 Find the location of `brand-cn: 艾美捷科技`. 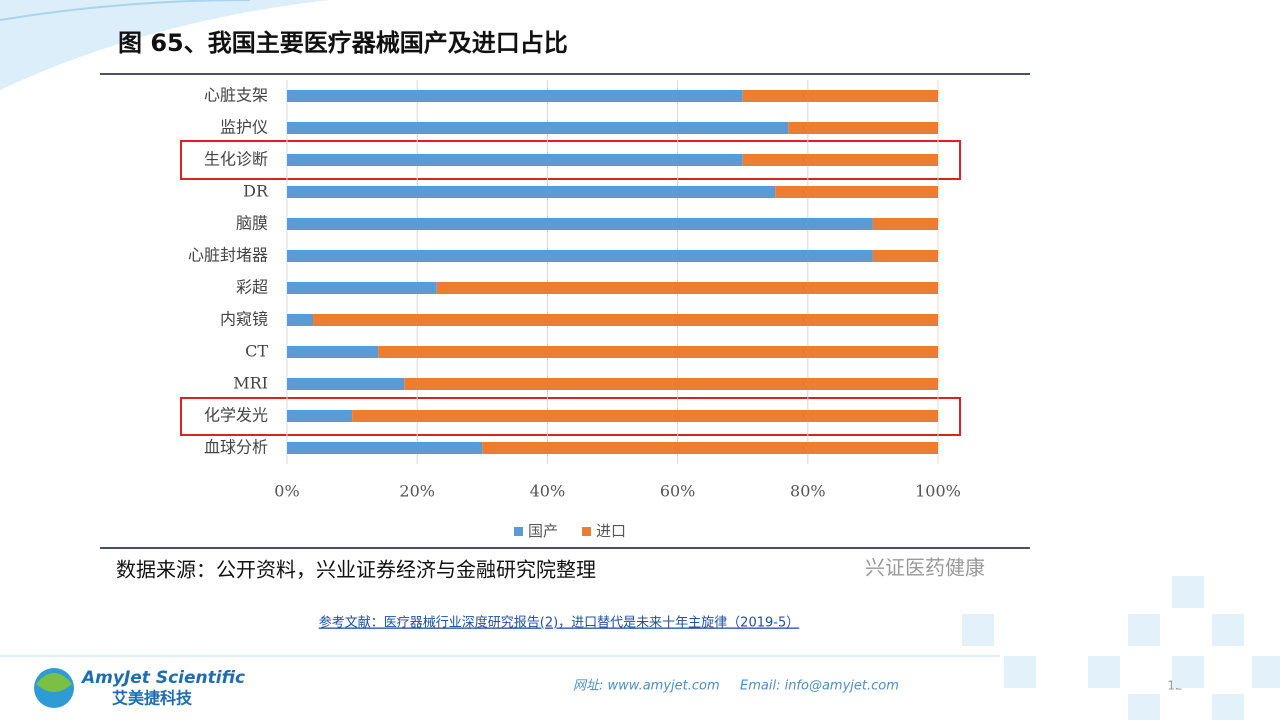

brand-cn: 艾美捷科技 is located at coordinates (152, 698).